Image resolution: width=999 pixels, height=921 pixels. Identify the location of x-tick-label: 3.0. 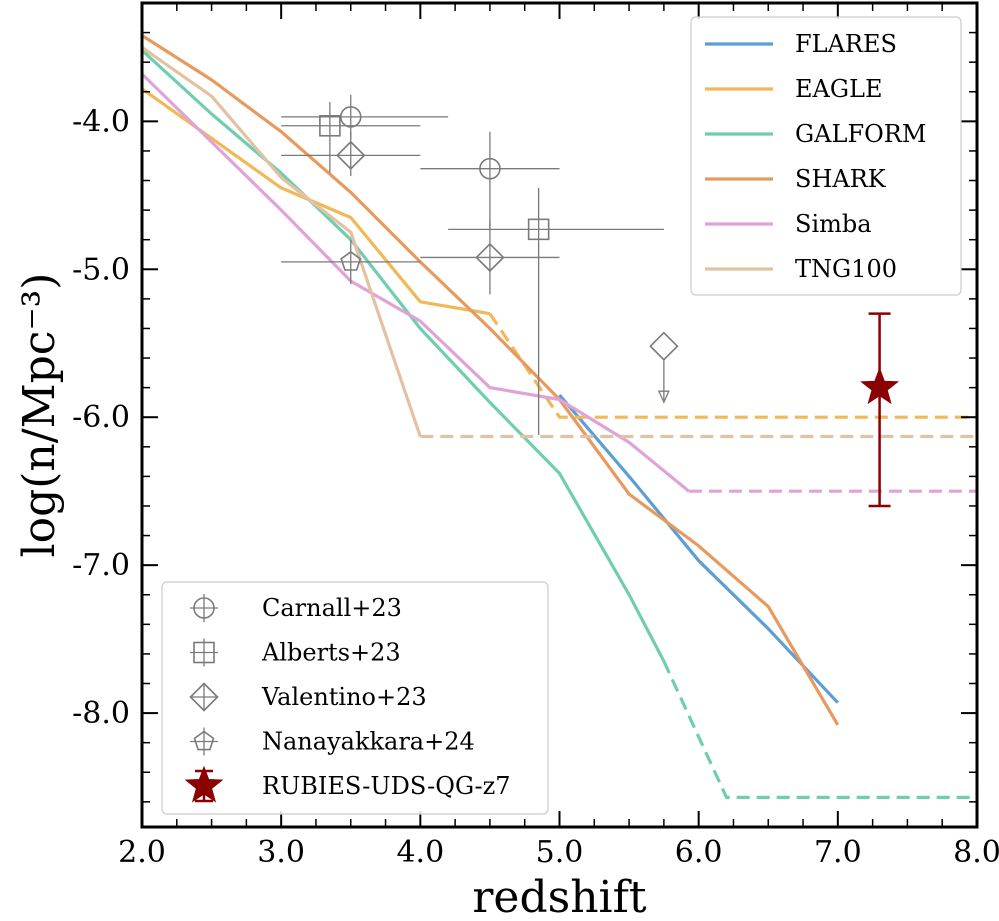
(281, 852).